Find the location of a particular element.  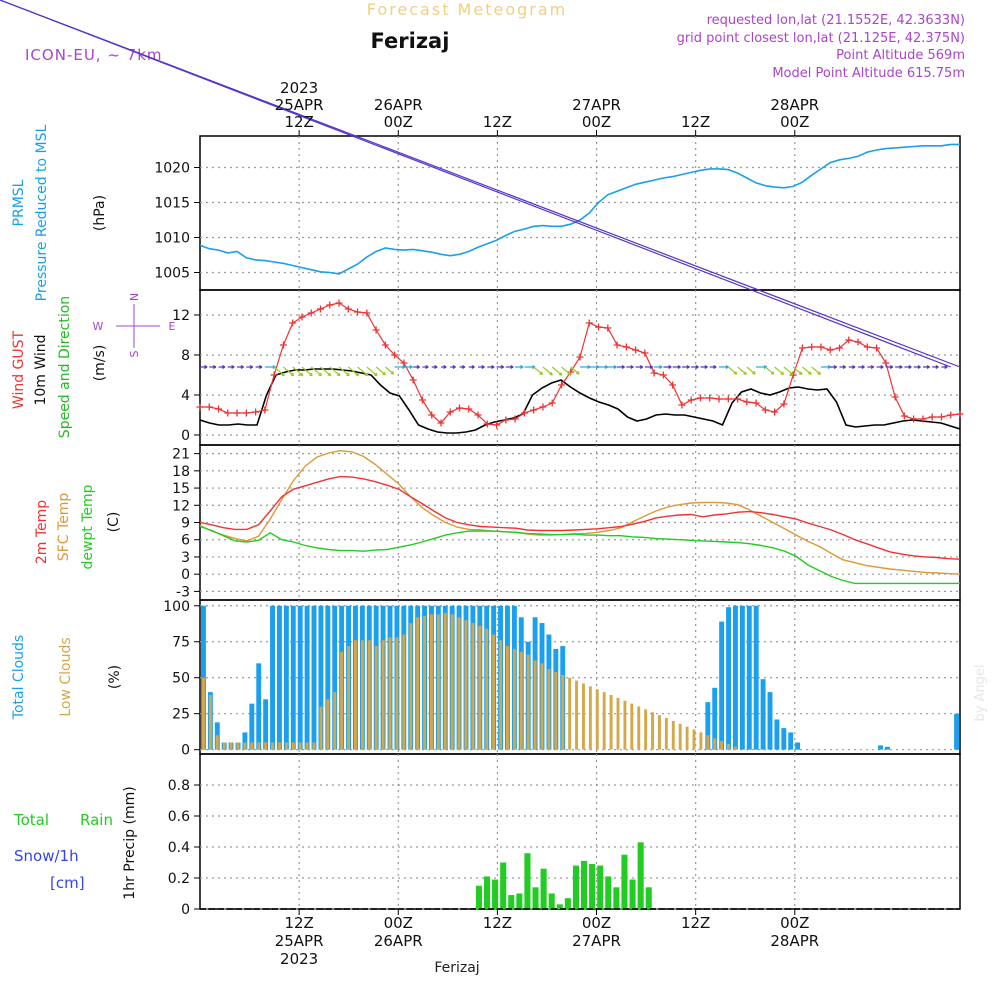

y-tick-label: 1020 is located at coordinates (172, 169).